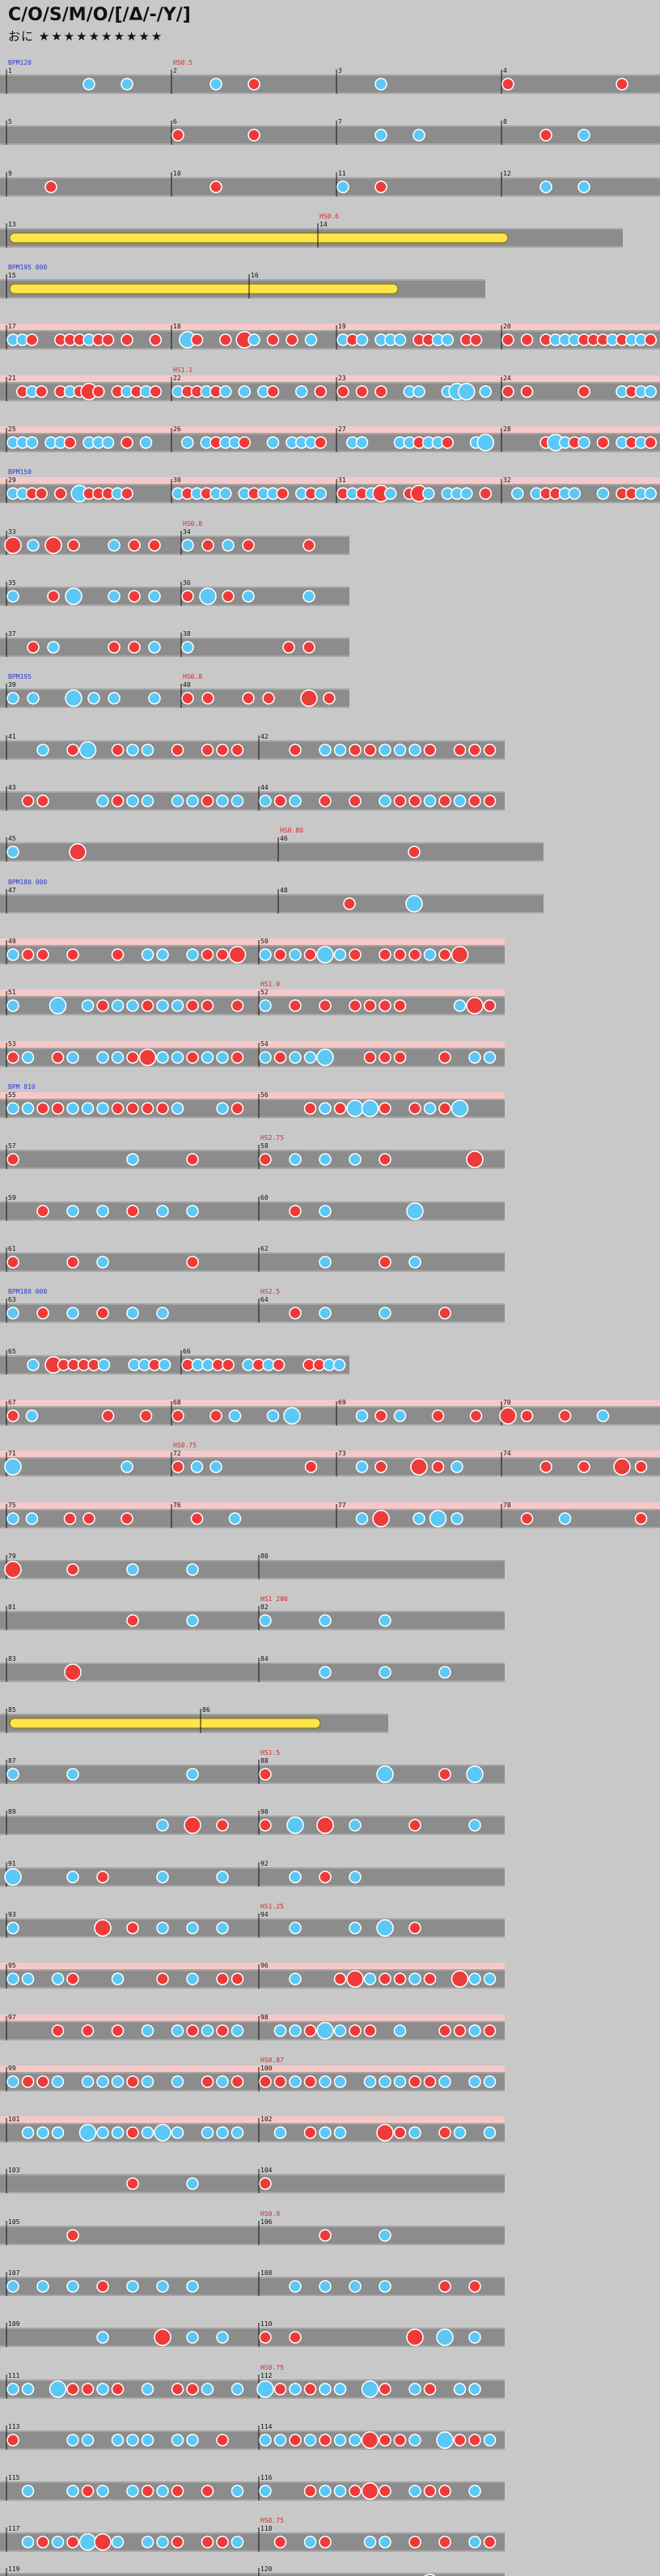 The image size is (660, 2576). What do you see at coordinates (342, 429) in the screenshot?
I see `measure-number: 27` at bounding box center [342, 429].